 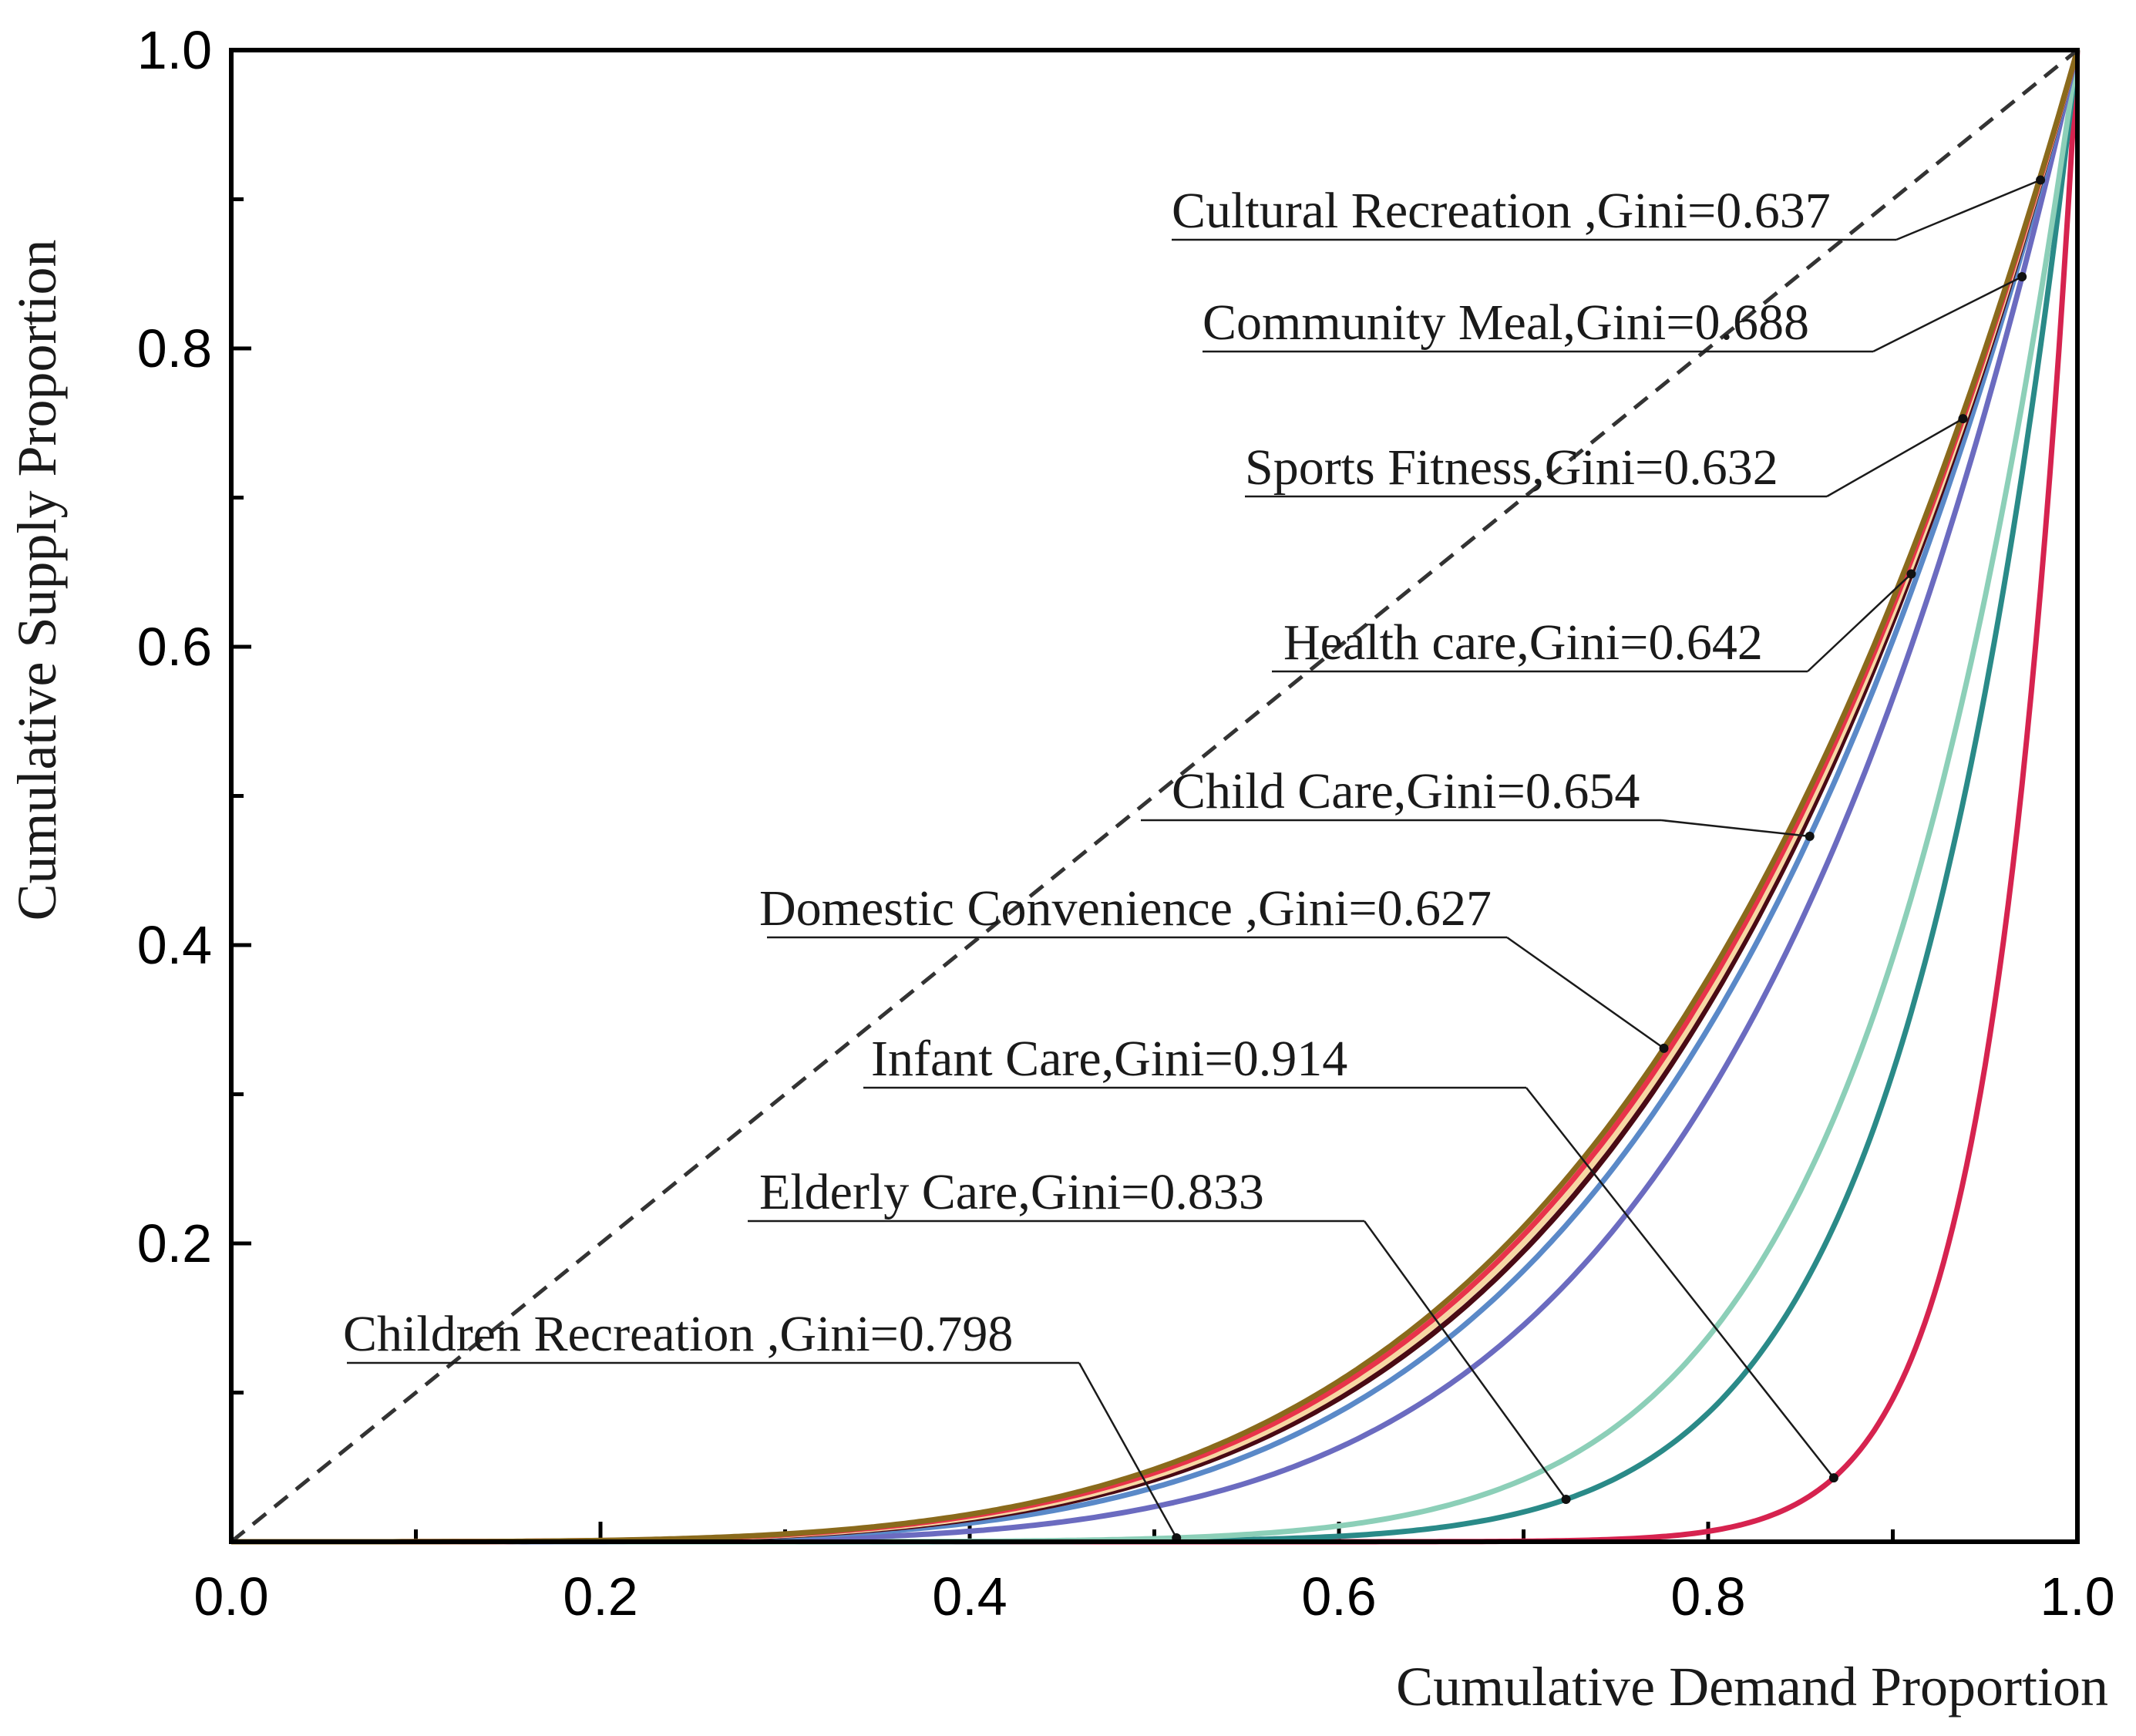 I want to click on series-label: Cultural Recreation ,Gini=0.637, so click(x=1501, y=211).